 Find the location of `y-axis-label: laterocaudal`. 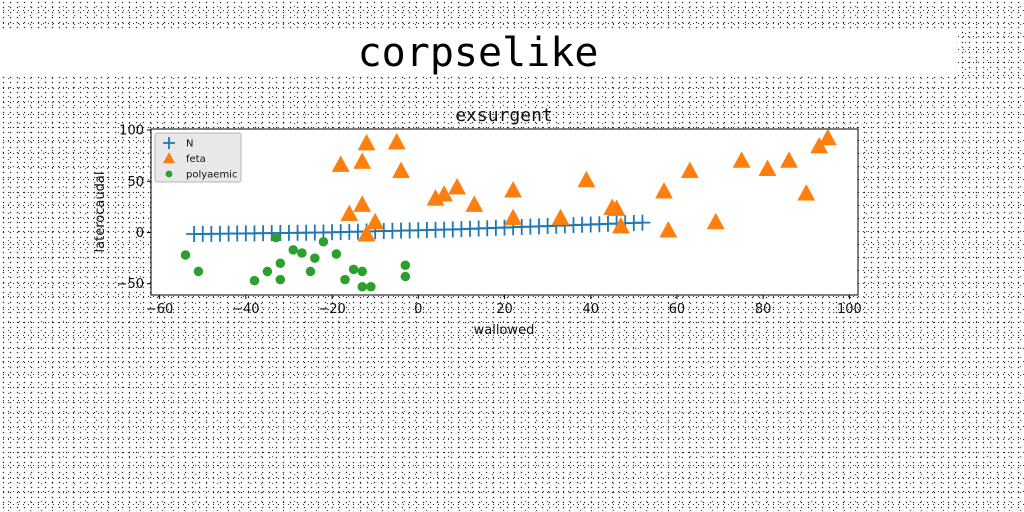

y-axis-label: laterocaudal is located at coordinates (100, 212).